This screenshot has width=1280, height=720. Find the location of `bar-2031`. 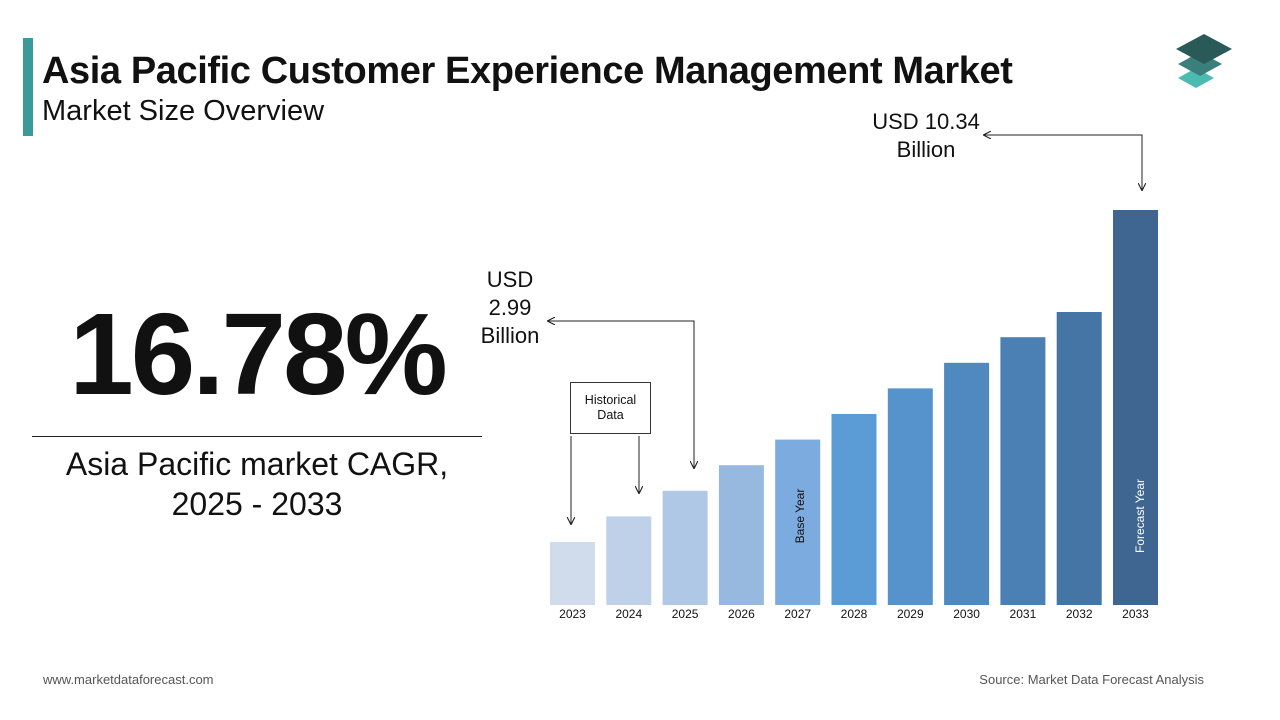

bar-2031 is located at coordinates (1023, 471).